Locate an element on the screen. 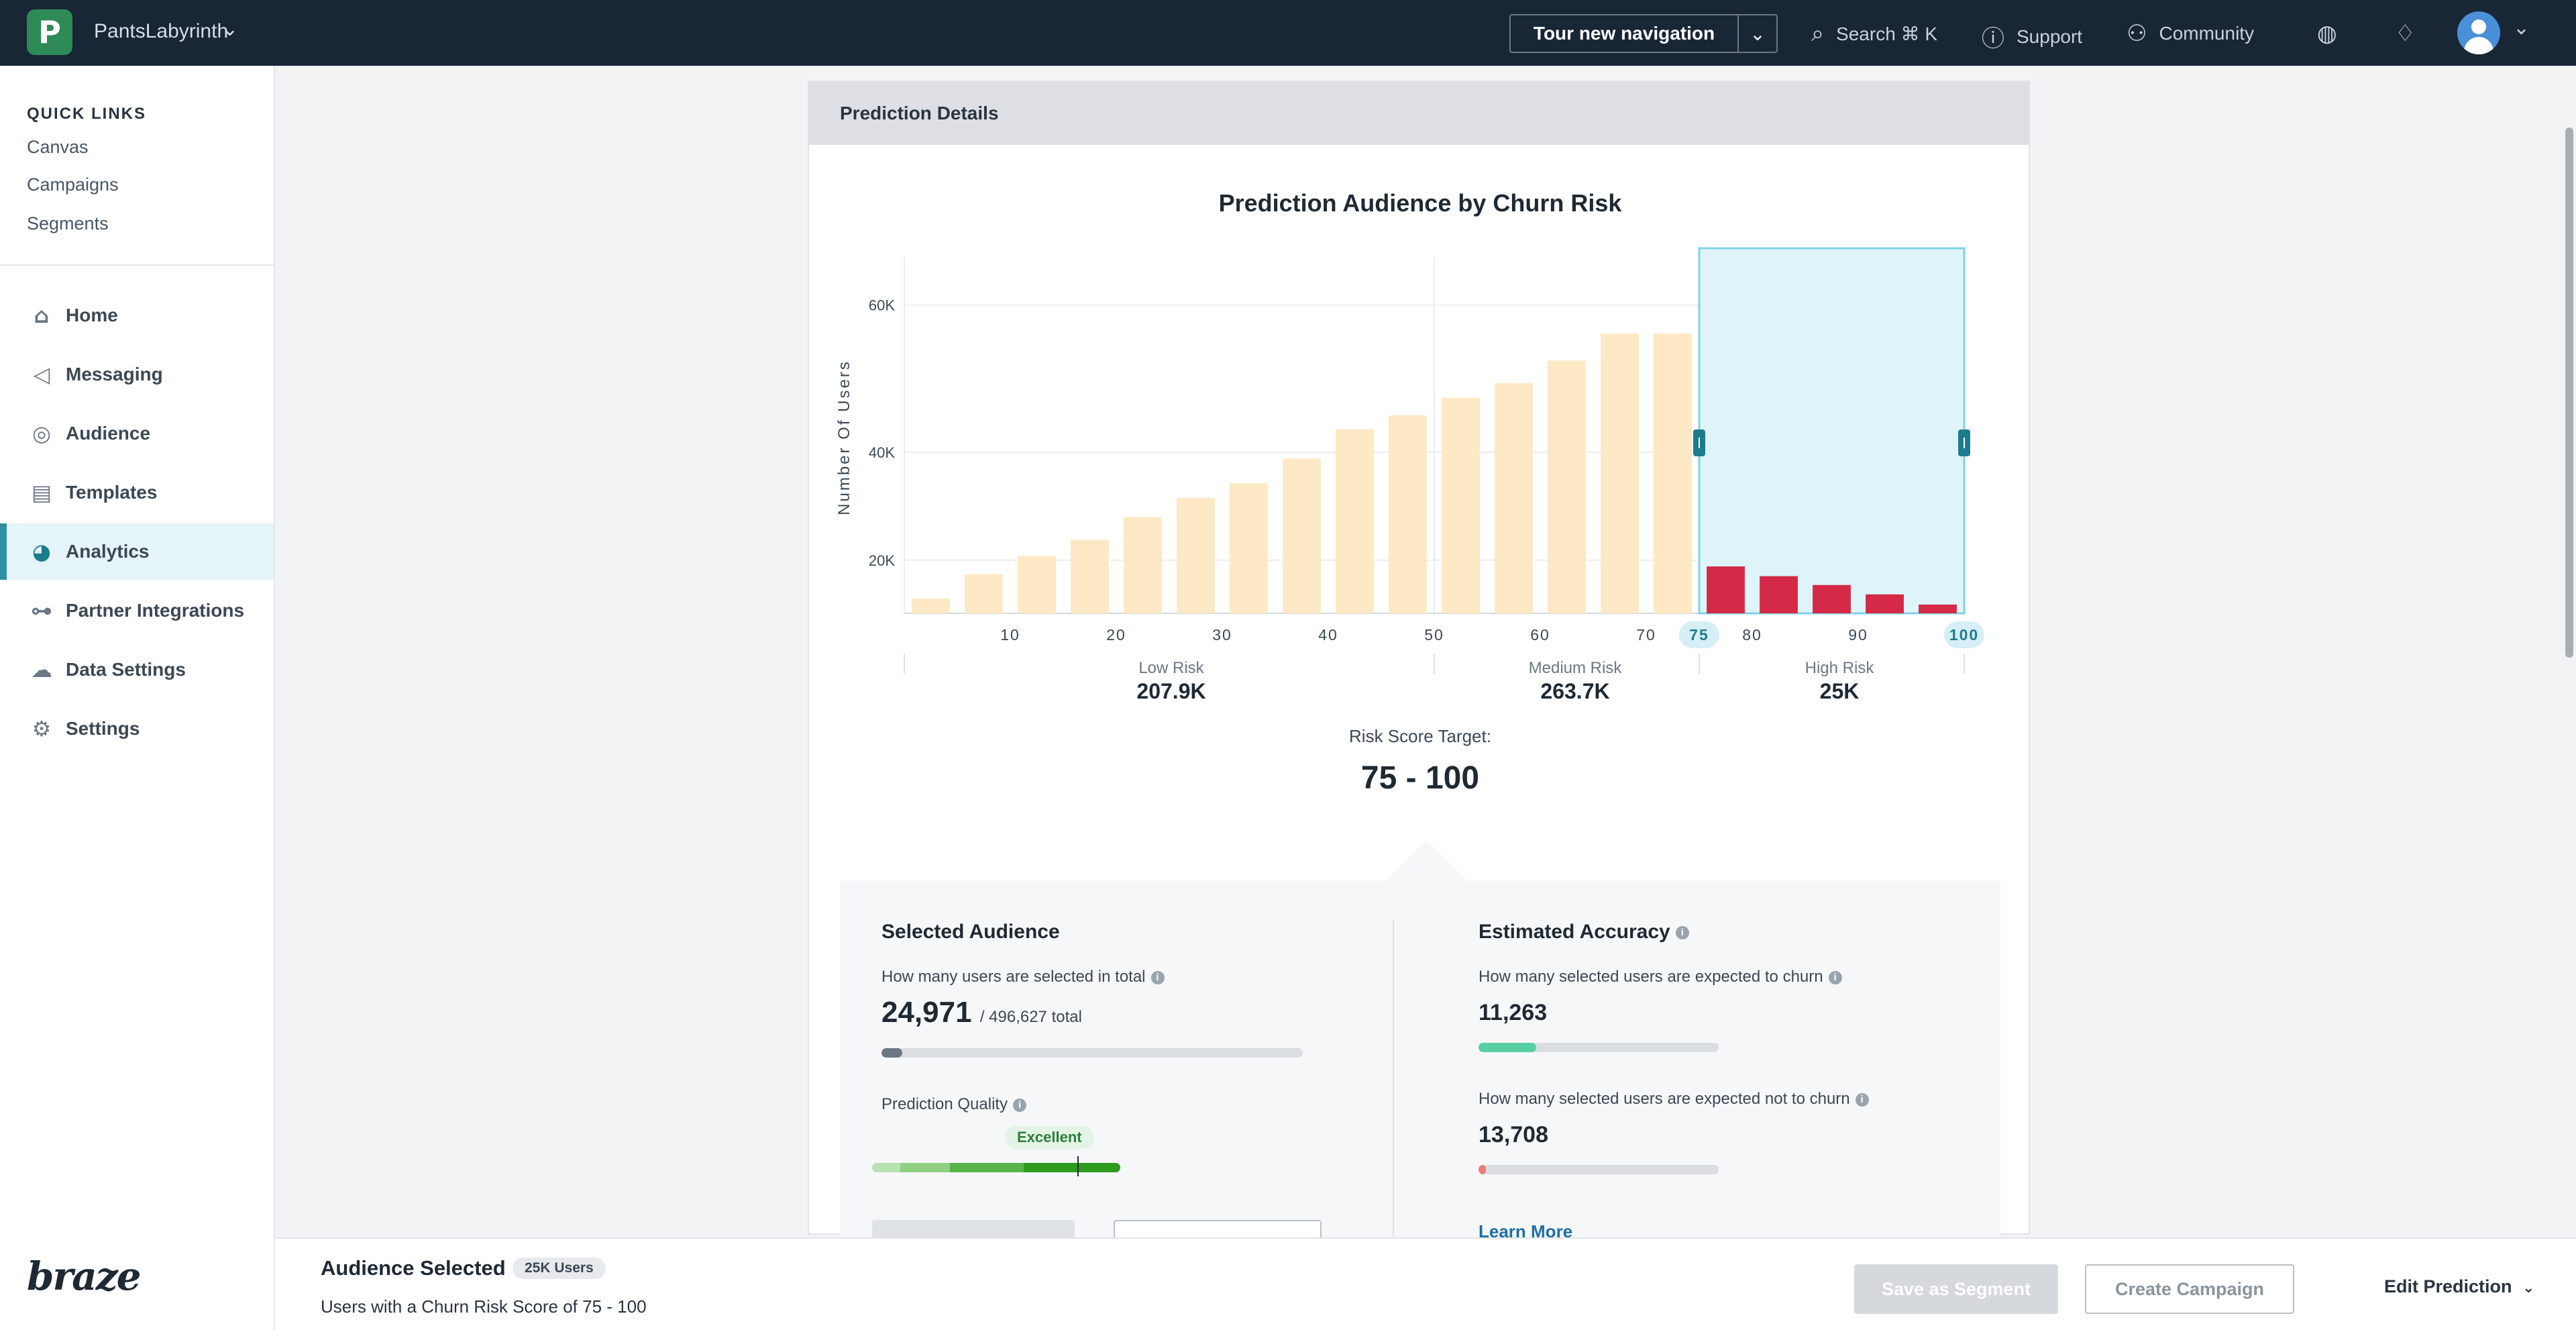 This screenshot has height=1330, width=2576. support-label: Support is located at coordinates (2050, 36).